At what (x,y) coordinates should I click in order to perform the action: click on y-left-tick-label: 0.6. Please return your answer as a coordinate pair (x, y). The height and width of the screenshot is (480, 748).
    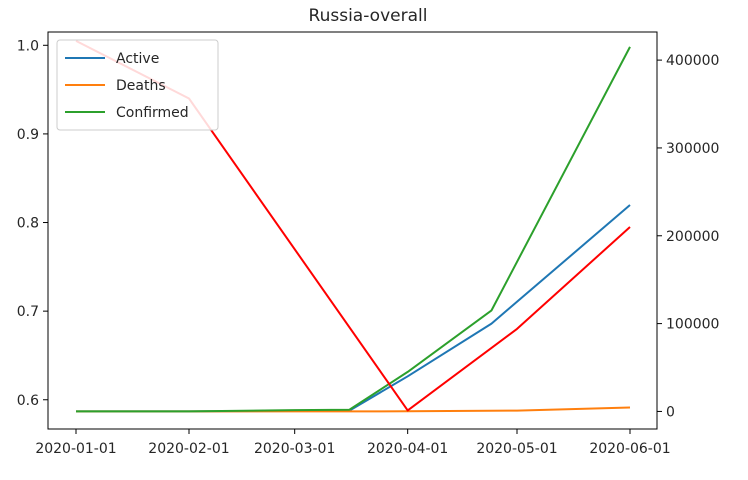
    Looking at the image, I should click on (28, 401).